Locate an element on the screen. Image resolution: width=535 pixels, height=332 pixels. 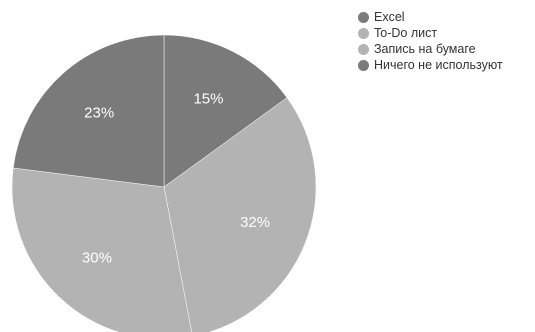
legend-label: Запись на бумаге is located at coordinates (425, 49).